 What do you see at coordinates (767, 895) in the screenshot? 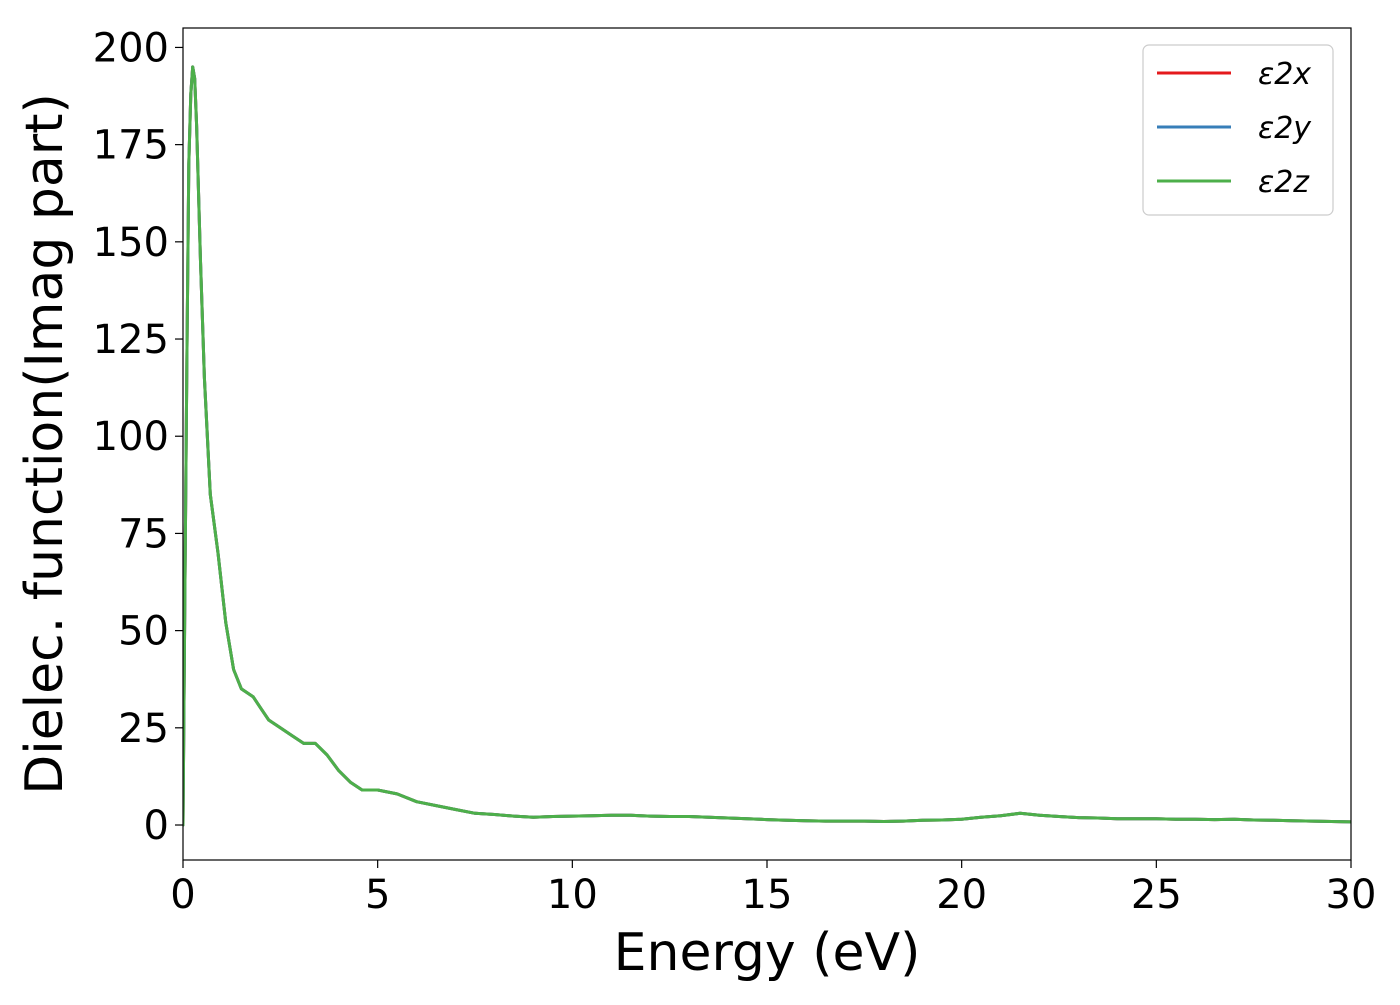
I see `x-tick-label: 15` at bounding box center [767, 895].